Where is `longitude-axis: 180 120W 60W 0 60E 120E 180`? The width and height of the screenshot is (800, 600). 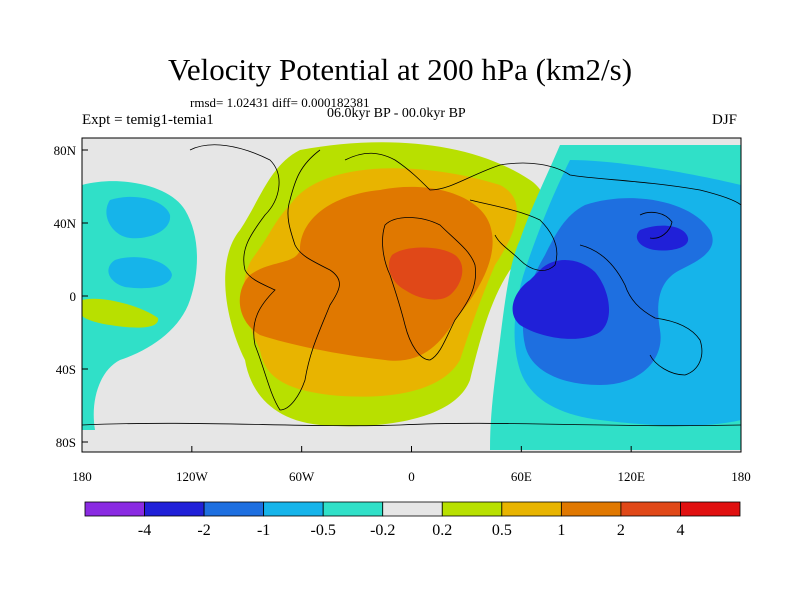 longitude-axis: 180 120W 60W 0 60E 120E 180 is located at coordinates (411, 465).